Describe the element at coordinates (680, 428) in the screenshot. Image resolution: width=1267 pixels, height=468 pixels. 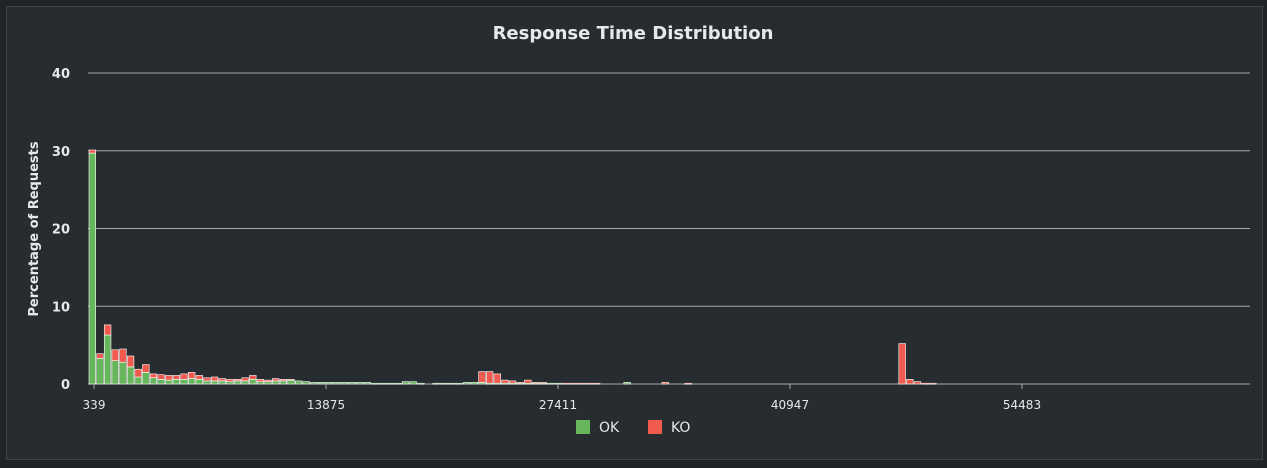
I see `legend-ko-label: KO` at that location.